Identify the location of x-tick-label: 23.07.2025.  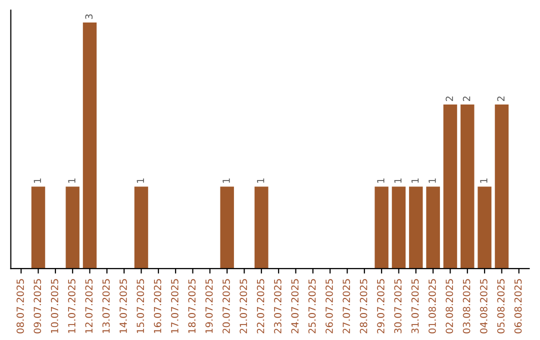
(278, 306).